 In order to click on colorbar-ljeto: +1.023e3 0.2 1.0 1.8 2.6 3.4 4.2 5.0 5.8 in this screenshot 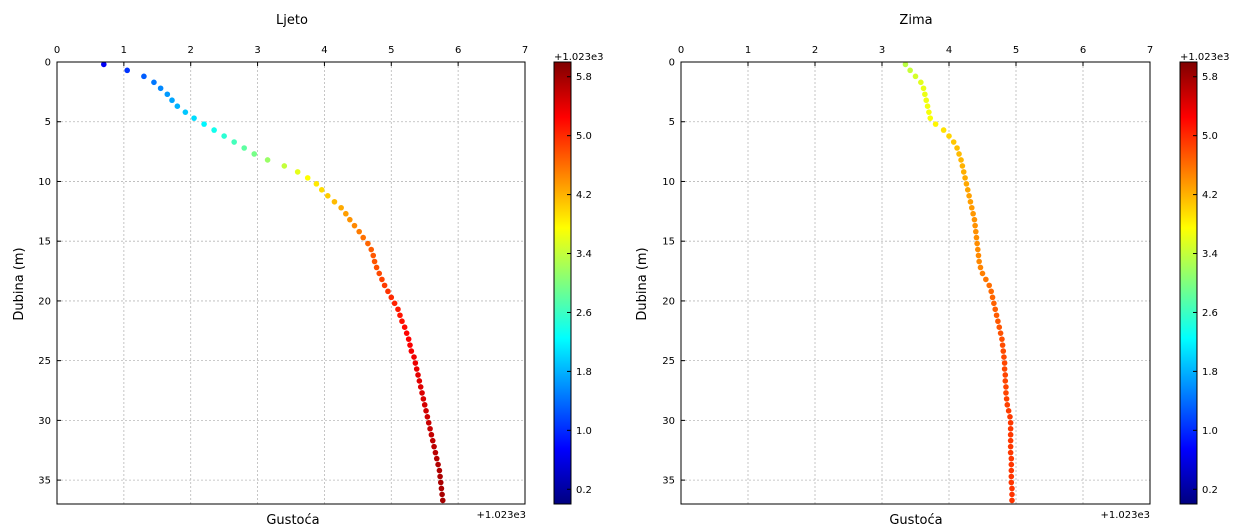, I will do `click(578, 278)`.